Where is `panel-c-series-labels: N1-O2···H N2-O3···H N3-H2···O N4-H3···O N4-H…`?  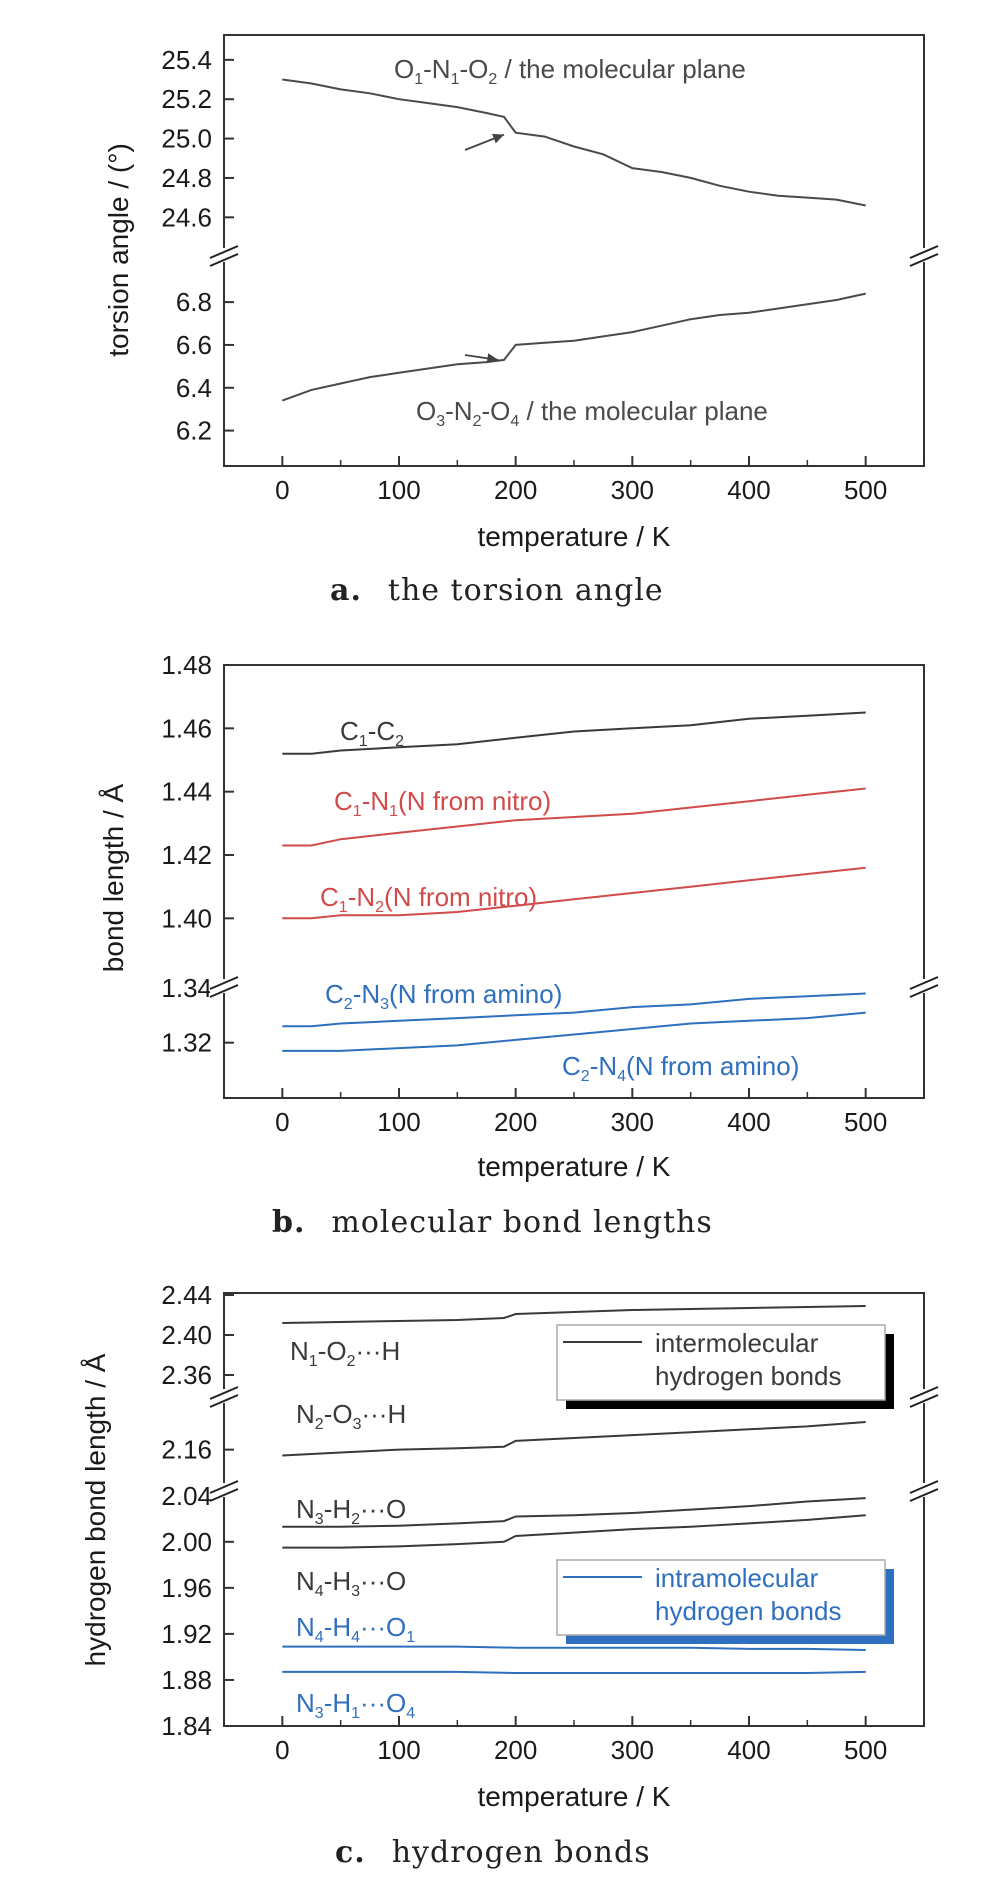
panel-c-series-labels: N1-O2···H N2-O3···H N3-H2···O N4-H3···O N4-H… is located at coordinates (352, 1529).